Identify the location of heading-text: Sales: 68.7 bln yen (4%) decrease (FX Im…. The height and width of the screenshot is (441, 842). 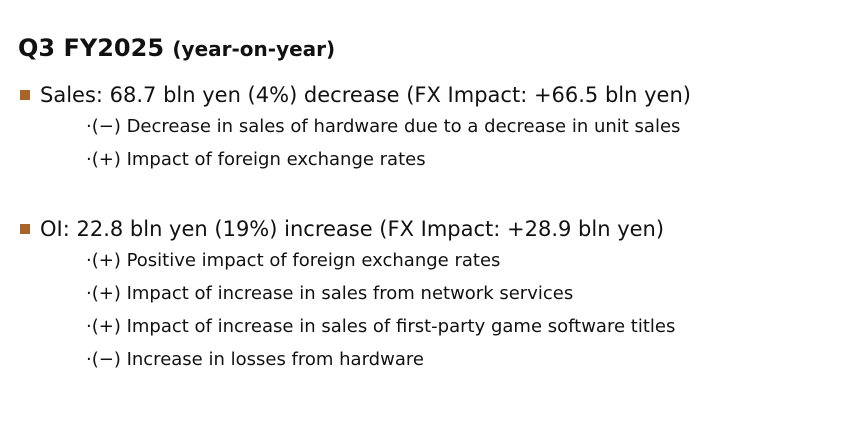
(365, 95).